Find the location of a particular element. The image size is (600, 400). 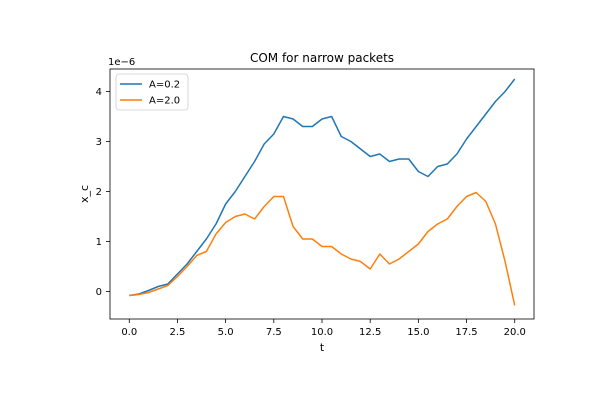

x-tick-label: 7.5 is located at coordinates (274, 332).